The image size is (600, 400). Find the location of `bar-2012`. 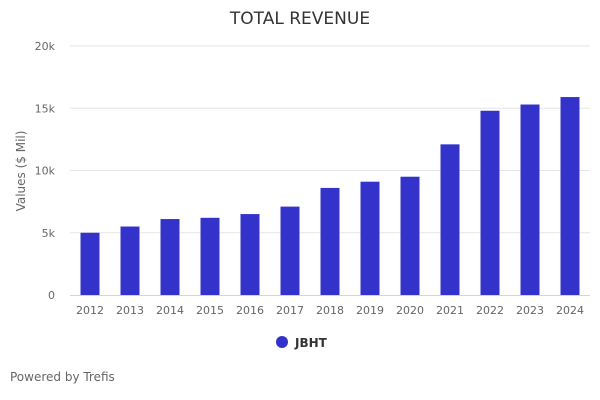

bar-2012 is located at coordinates (90, 263).